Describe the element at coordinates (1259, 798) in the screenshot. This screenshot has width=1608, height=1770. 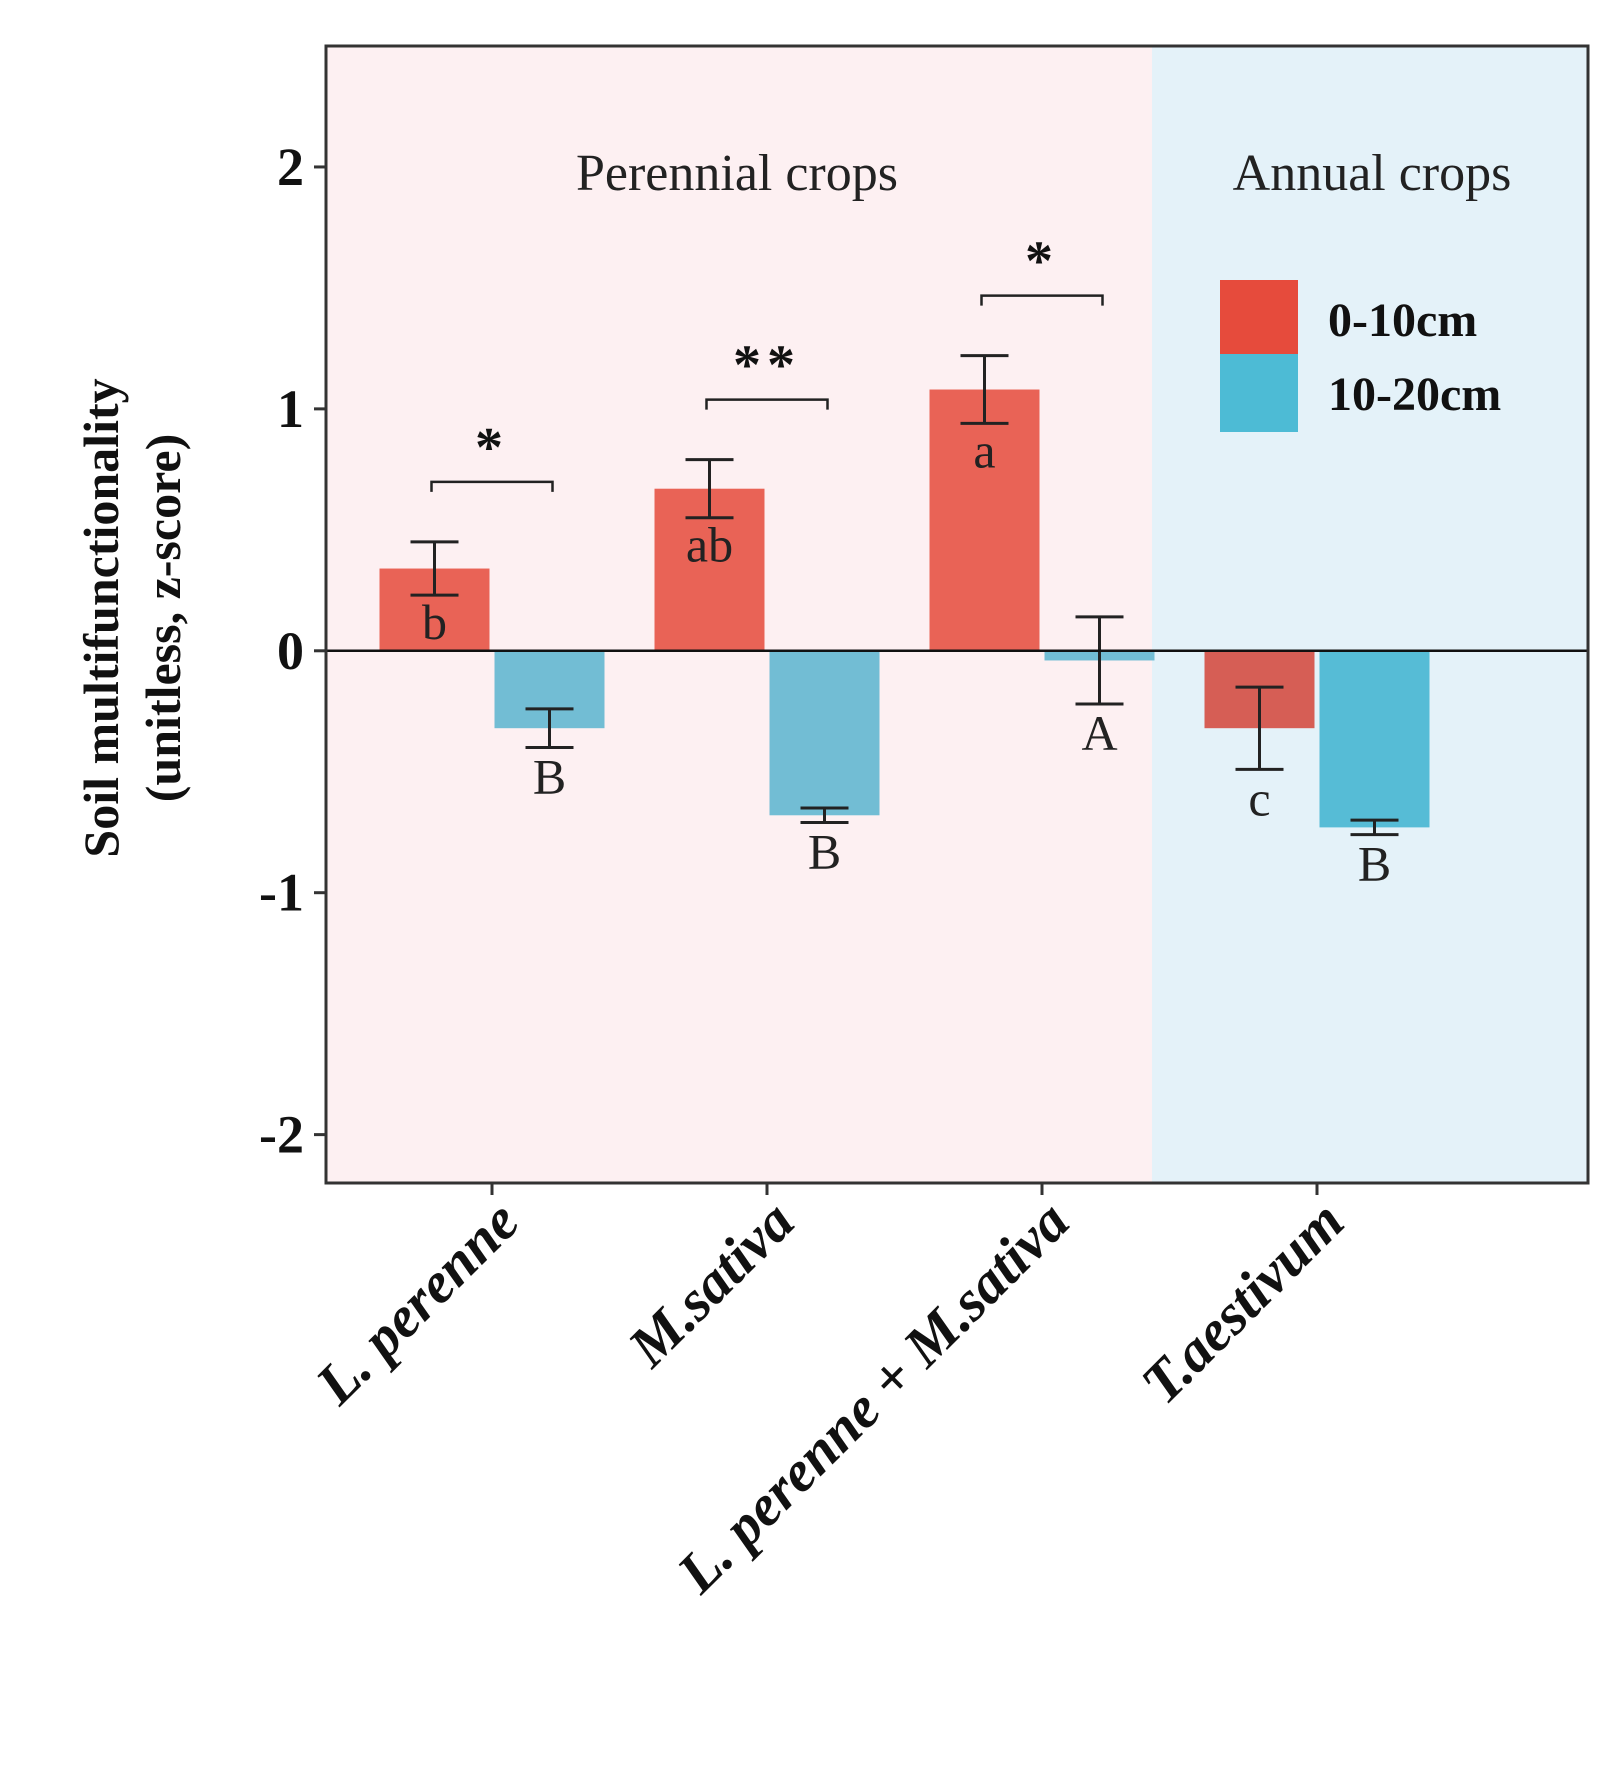
I see `bar-0-10cm-t-aestivum-letter: c` at that location.